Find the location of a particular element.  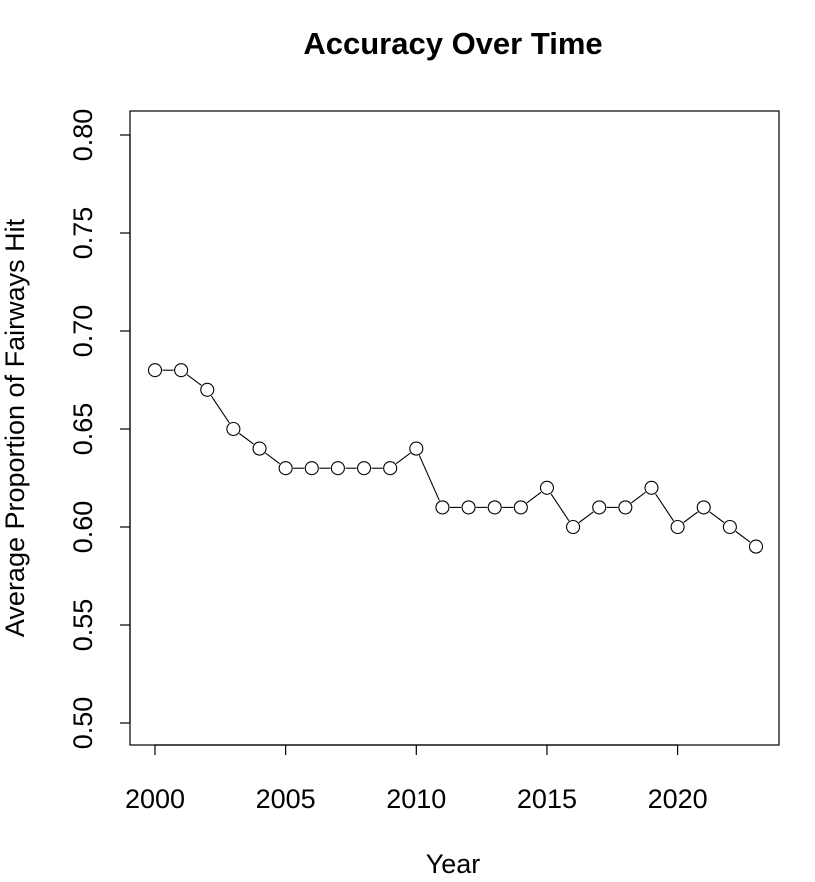

y-axis: 0.50 0.55 0.60 0.65 0.70 0.75 0.80 is located at coordinates (99, 429).